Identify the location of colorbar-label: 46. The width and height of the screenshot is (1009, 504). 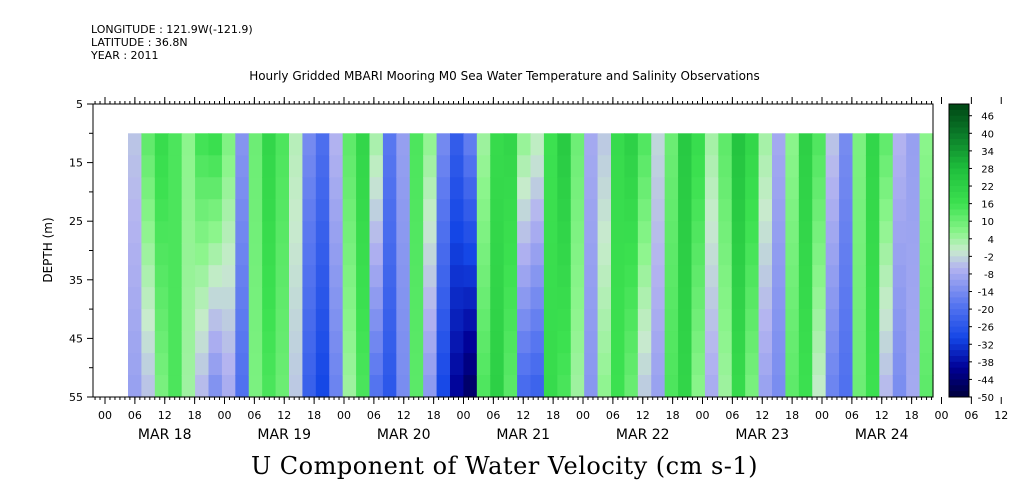
(987, 117).